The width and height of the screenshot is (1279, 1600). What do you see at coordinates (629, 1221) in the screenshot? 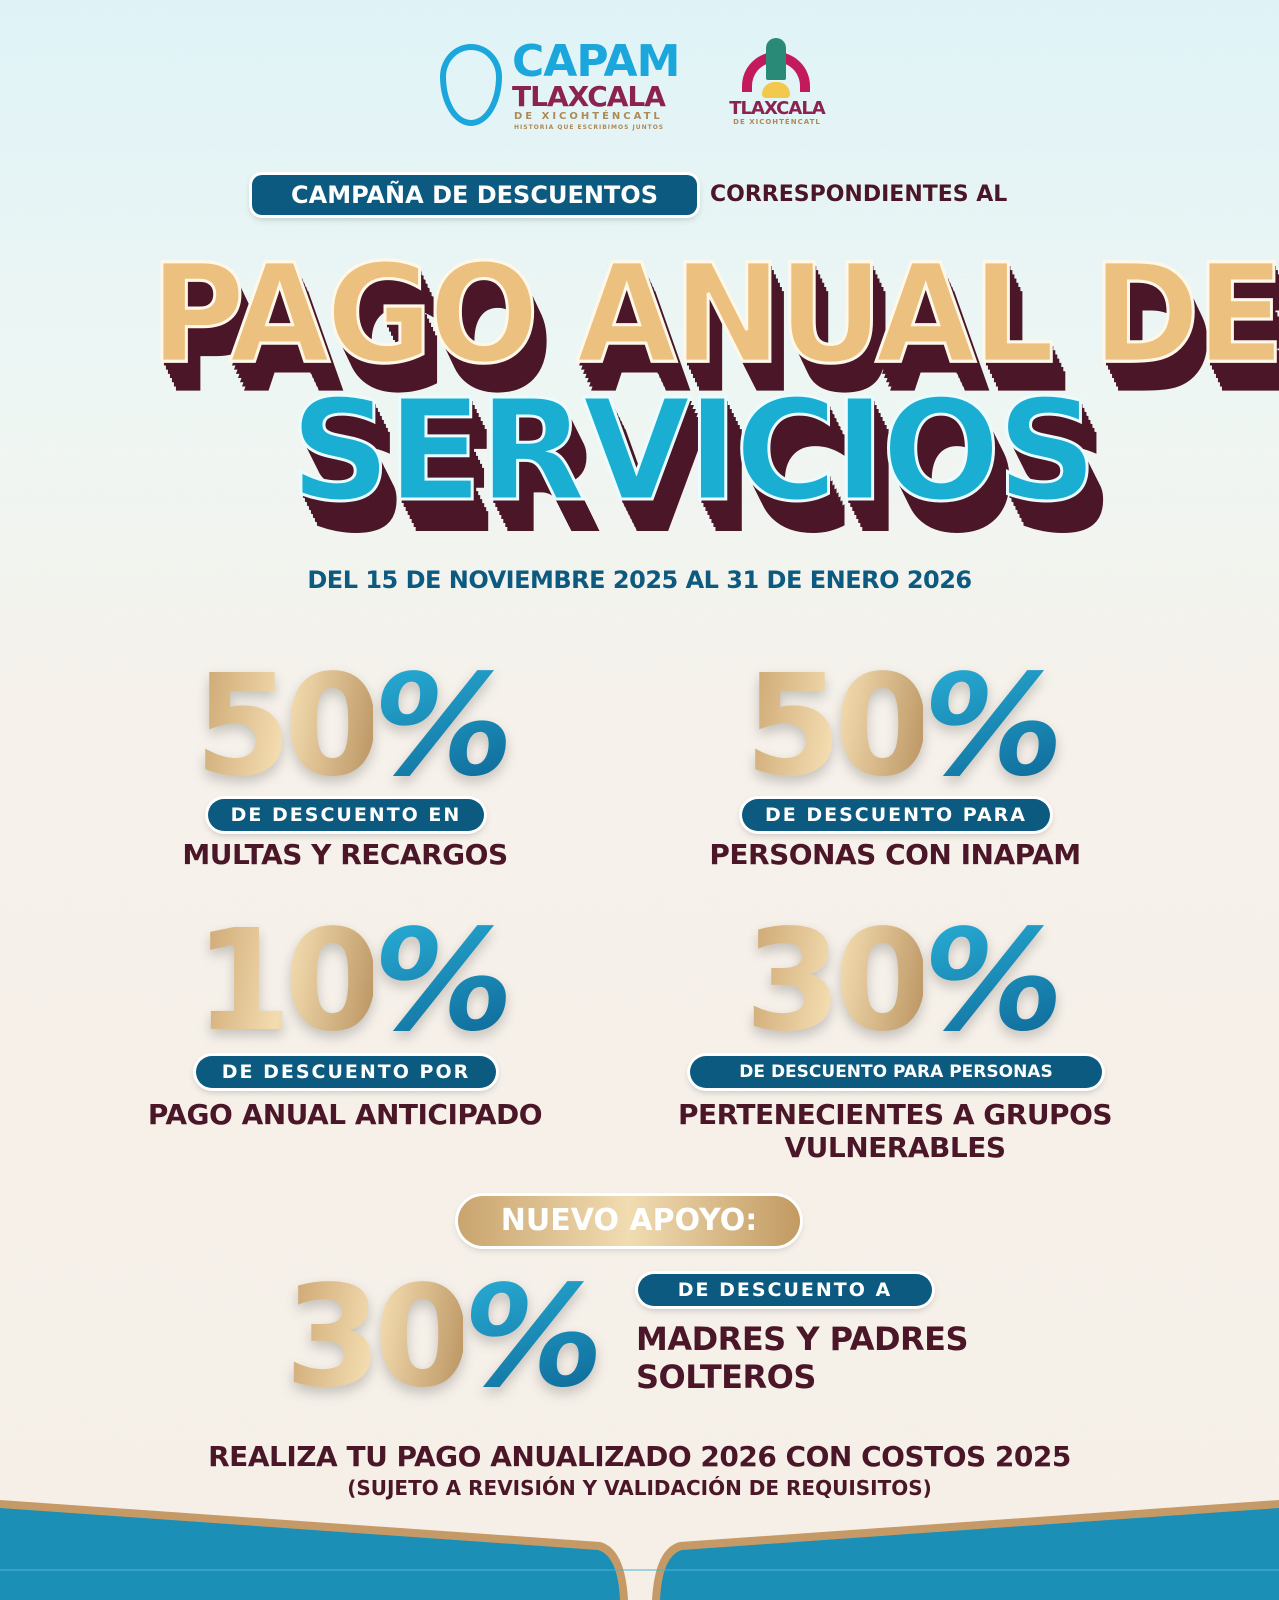
I see `new-support-badge: NUEVO APOYO:` at bounding box center [629, 1221].